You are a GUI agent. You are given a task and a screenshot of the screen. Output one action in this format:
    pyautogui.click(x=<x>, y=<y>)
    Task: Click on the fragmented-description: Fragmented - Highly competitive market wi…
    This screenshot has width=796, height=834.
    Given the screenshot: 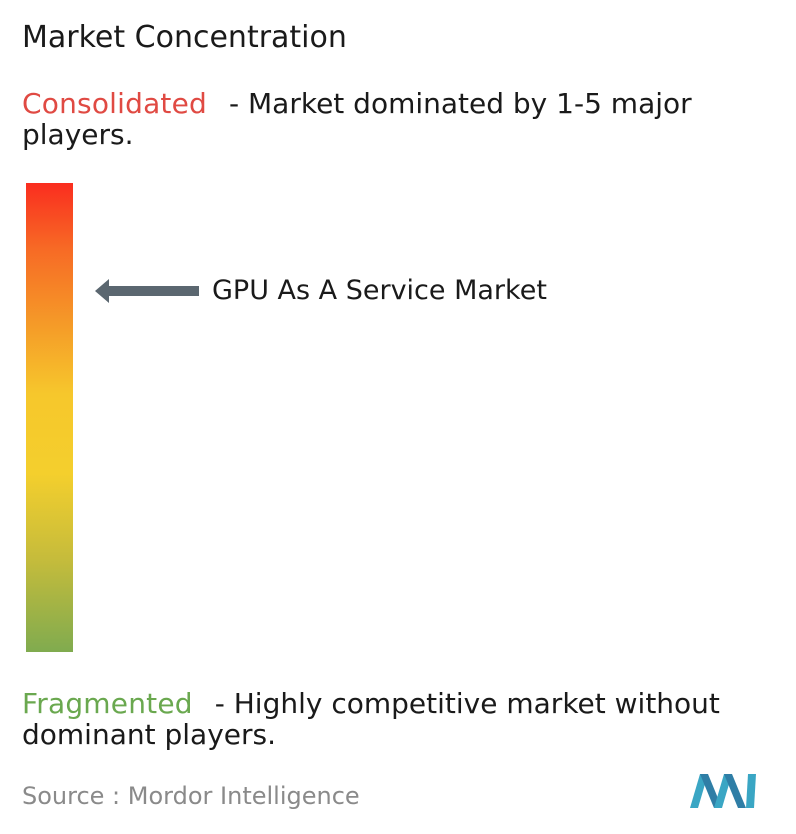 What is the action you would take?
    pyautogui.click(x=407, y=719)
    